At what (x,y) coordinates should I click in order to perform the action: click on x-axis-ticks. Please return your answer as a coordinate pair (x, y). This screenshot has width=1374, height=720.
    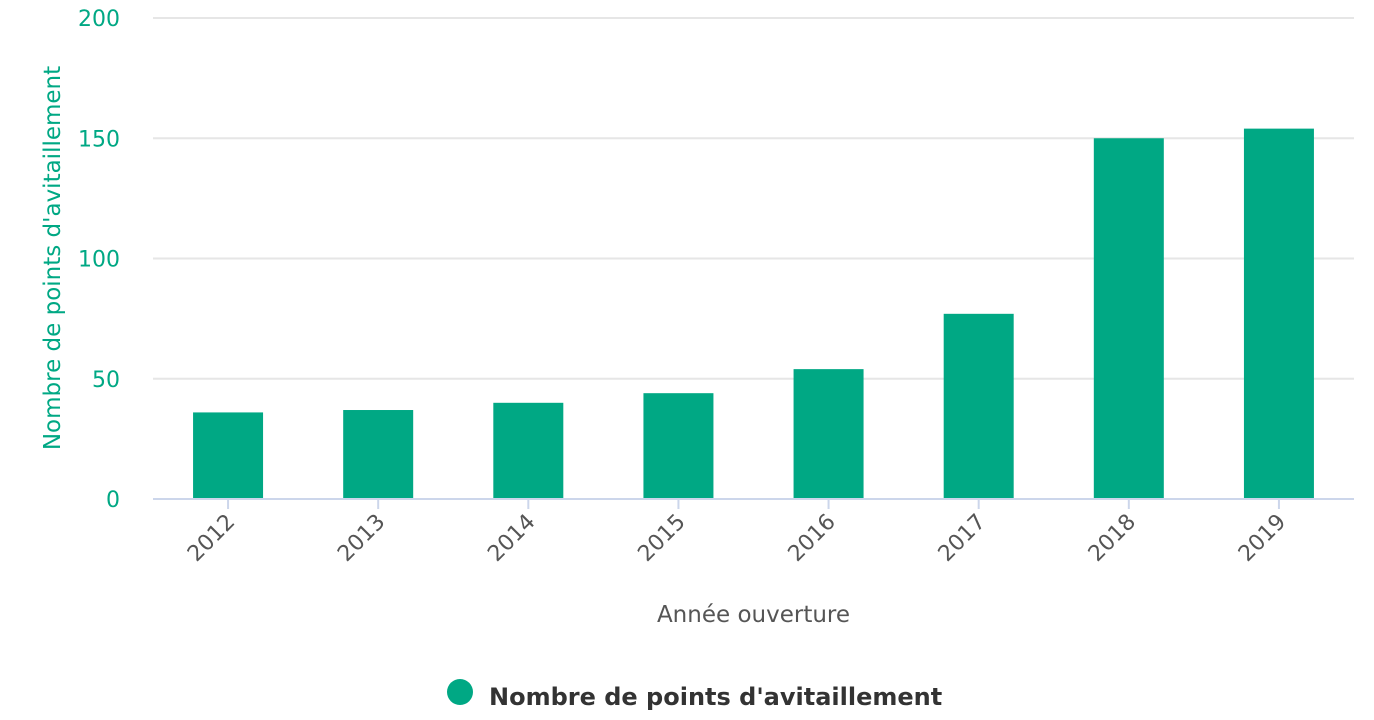
    Looking at the image, I should click on (753, 504).